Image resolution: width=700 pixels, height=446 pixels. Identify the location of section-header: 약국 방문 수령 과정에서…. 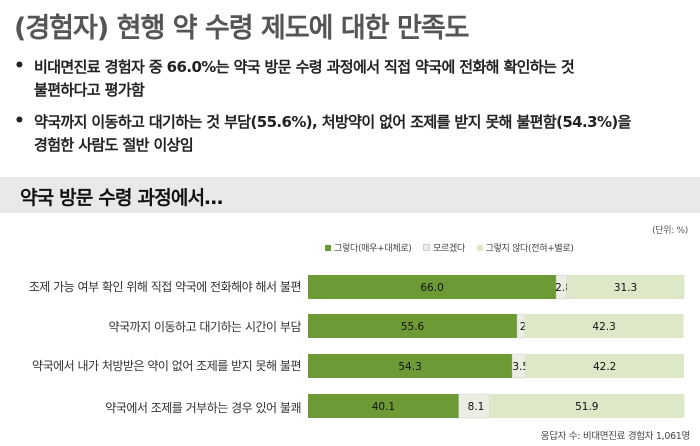
(350, 195).